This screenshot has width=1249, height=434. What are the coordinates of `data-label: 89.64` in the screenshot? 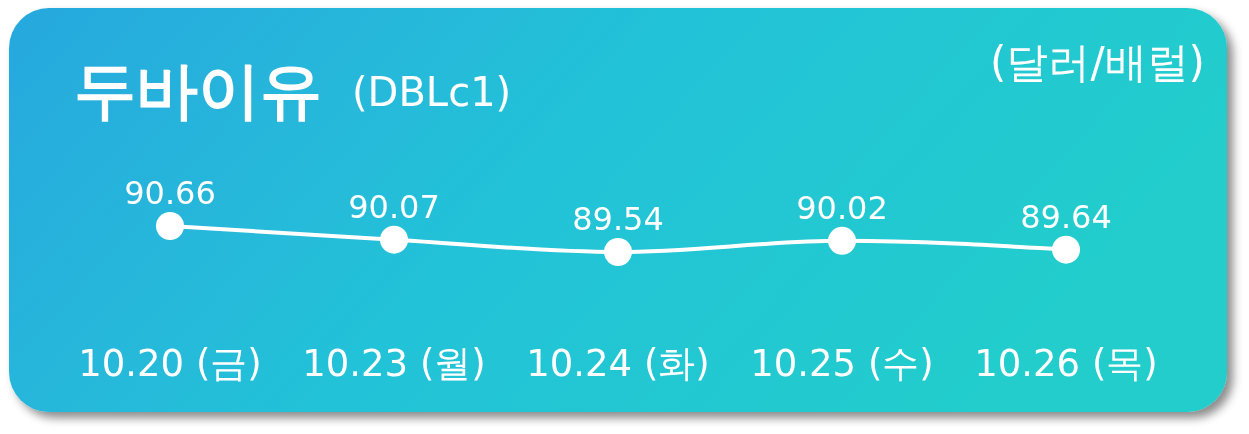 It's located at (1066, 216).